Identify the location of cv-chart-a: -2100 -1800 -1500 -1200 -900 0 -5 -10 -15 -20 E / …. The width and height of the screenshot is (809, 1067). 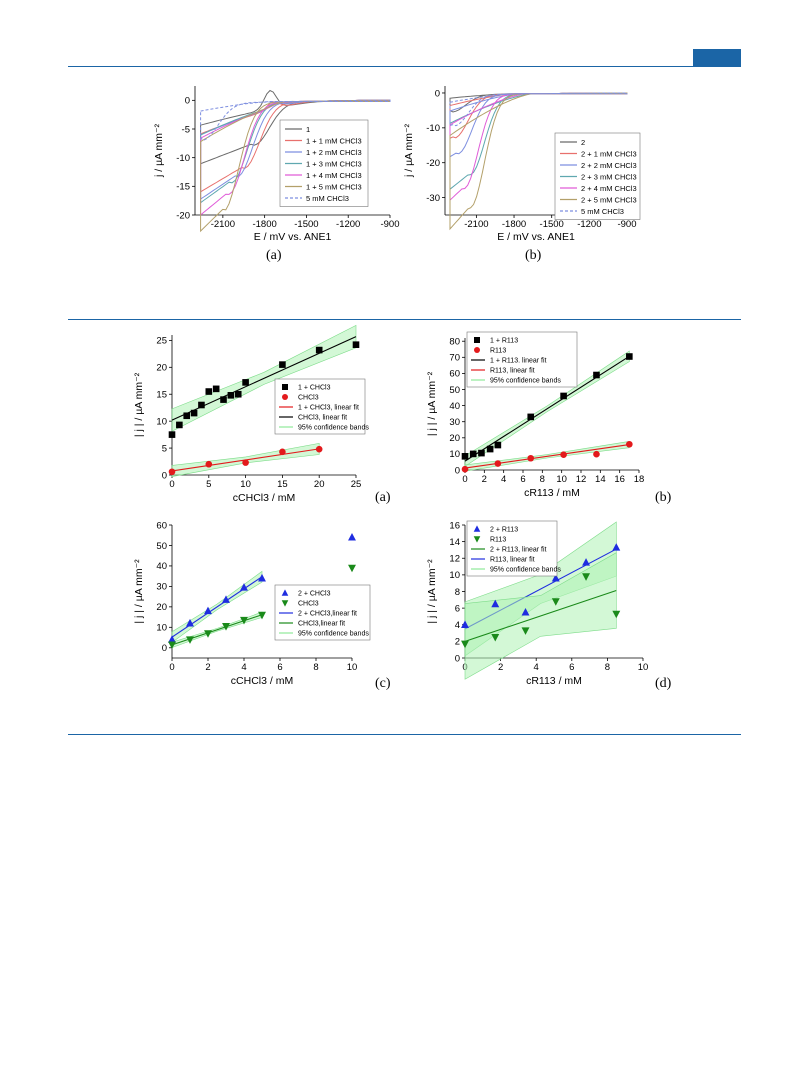
(276, 164).